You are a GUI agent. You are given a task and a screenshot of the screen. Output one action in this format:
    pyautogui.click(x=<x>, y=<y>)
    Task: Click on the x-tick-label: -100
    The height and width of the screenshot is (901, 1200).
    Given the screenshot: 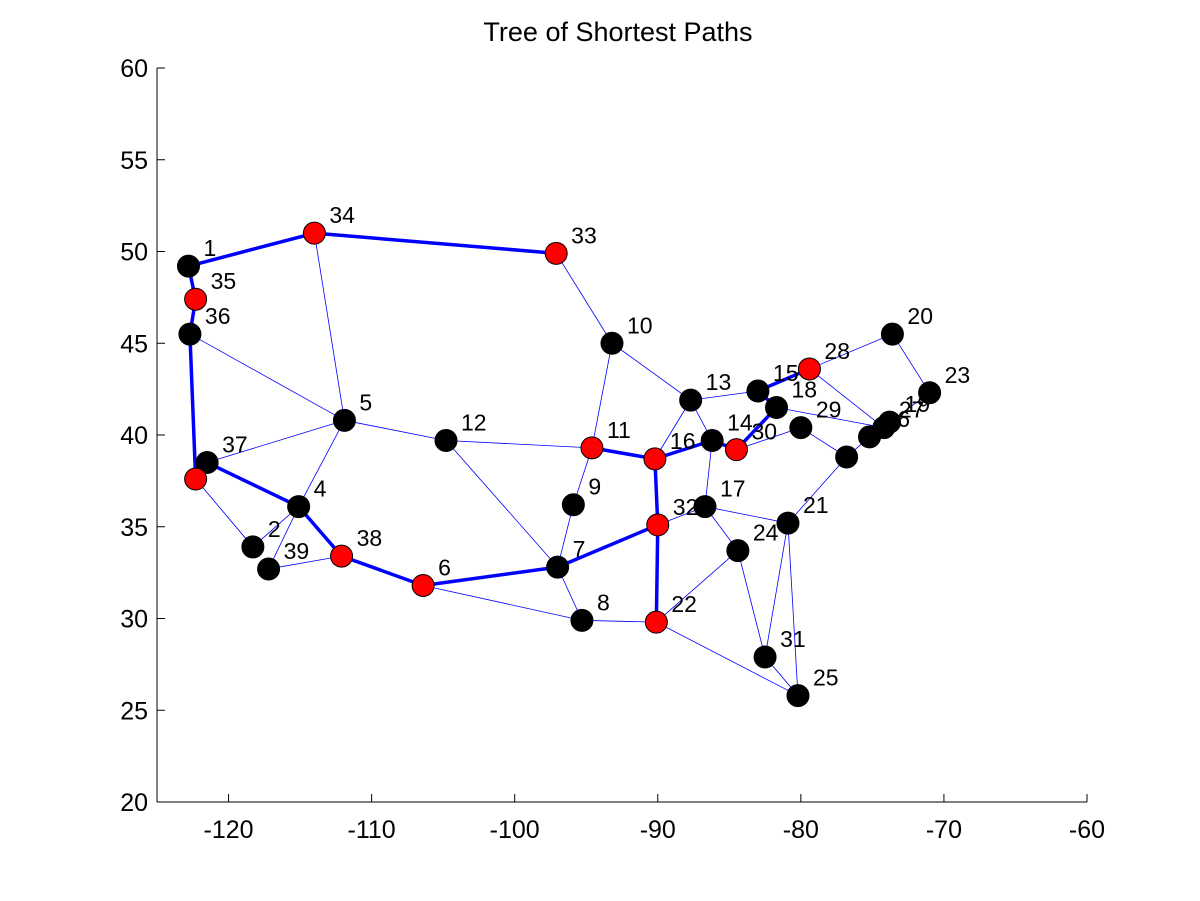 What is the action you would take?
    pyautogui.click(x=515, y=830)
    